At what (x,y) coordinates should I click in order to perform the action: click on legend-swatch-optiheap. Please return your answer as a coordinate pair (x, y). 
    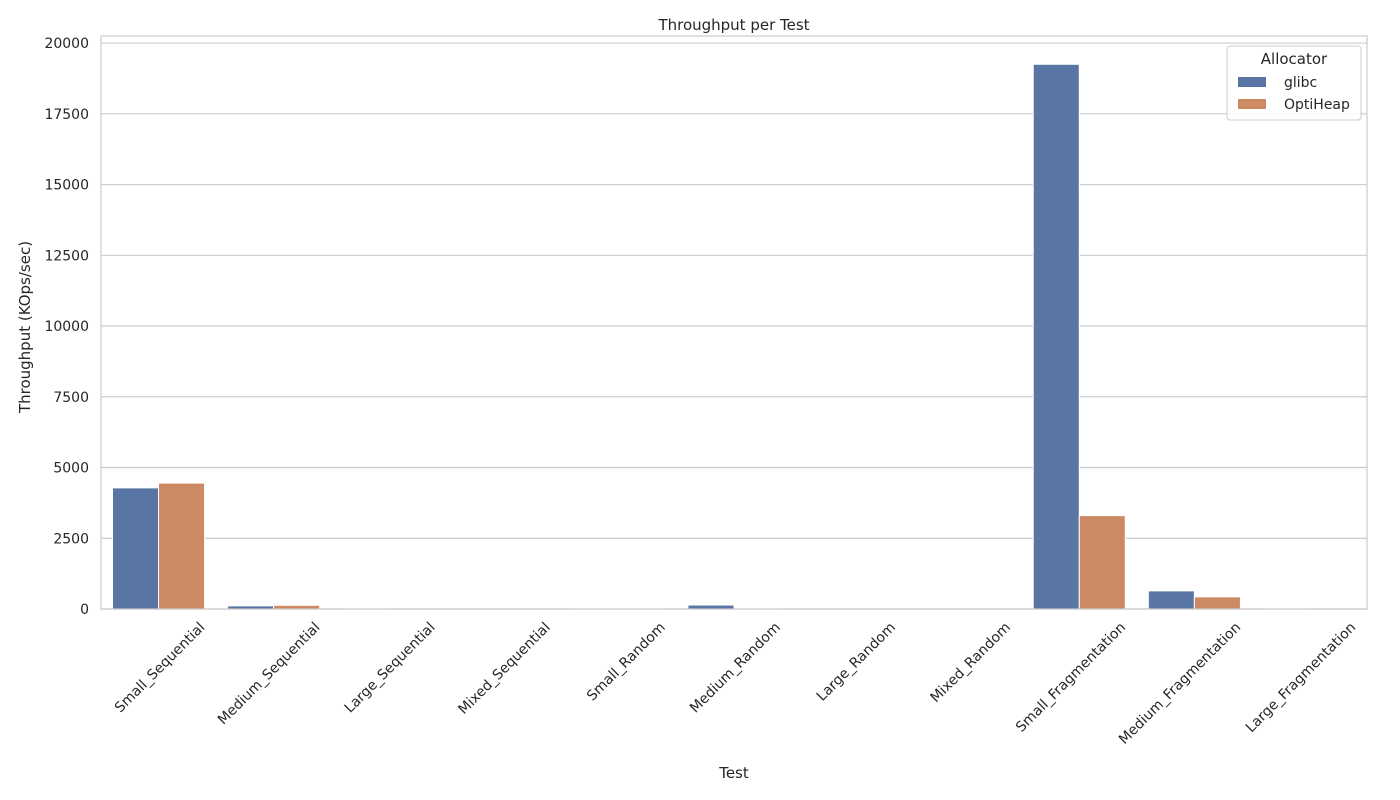
    Looking at the image, I should click on (1252, 104).